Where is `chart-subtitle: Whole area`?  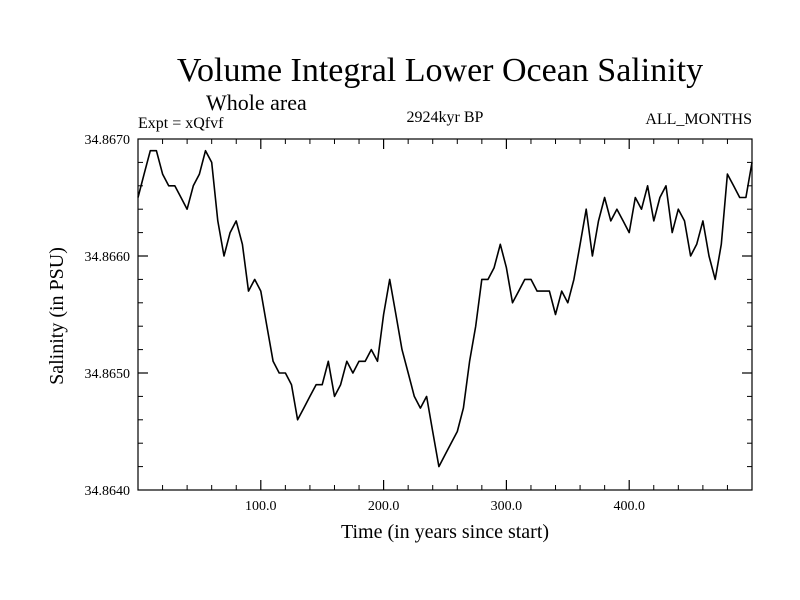 chart-subtitle: Whole area is located at coordinates (256, 102).